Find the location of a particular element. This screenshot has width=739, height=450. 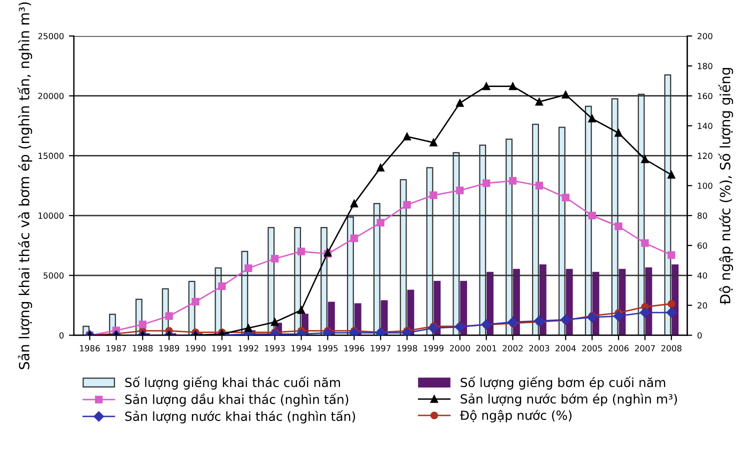

y2-axis-title: Độ ngập nước (%), Số lượng giếng is located at coordinates (726, 186).